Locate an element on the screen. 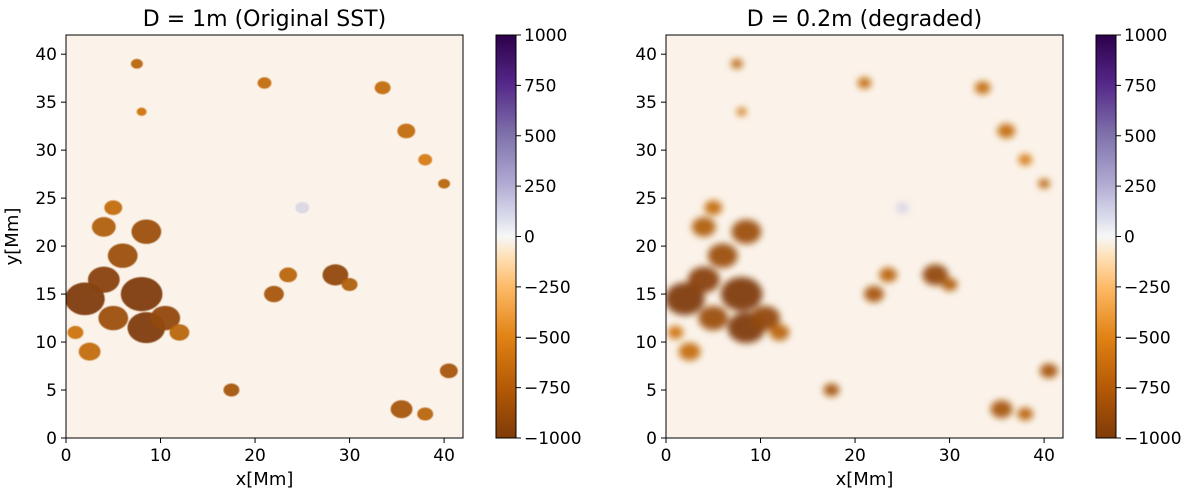 The image size is (1200, 500). panel-title-original: D = 1m (Original SST) is located at coordinates (264, 19).